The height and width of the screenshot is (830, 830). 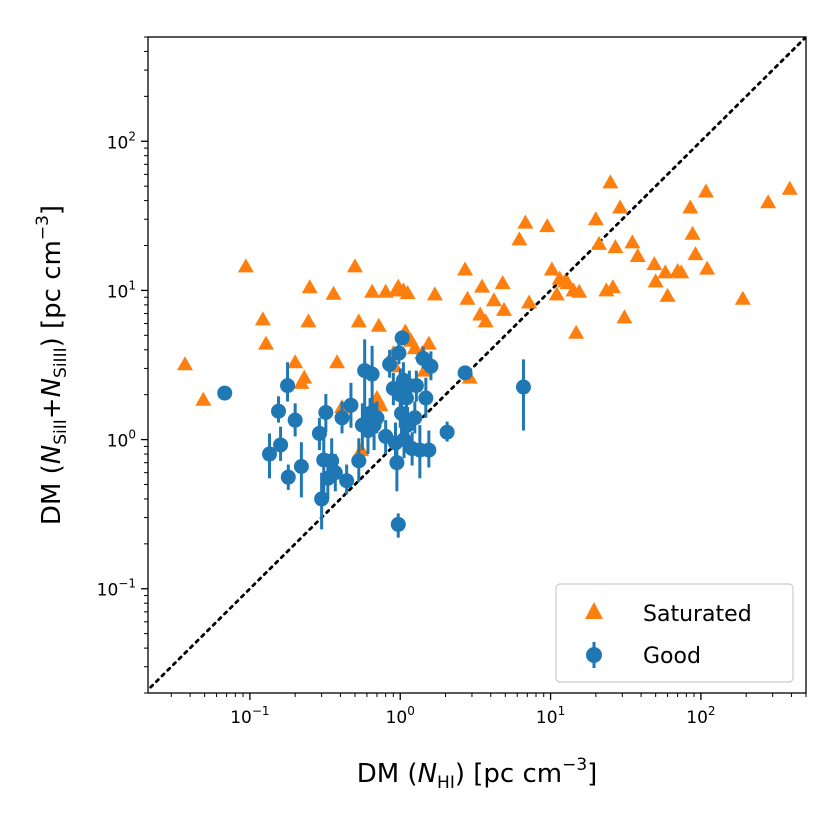 What do you see at coordinates (700, 716) in the screenshot?
I see `x-tick-label: 10²` at bounding box center [700, 716].